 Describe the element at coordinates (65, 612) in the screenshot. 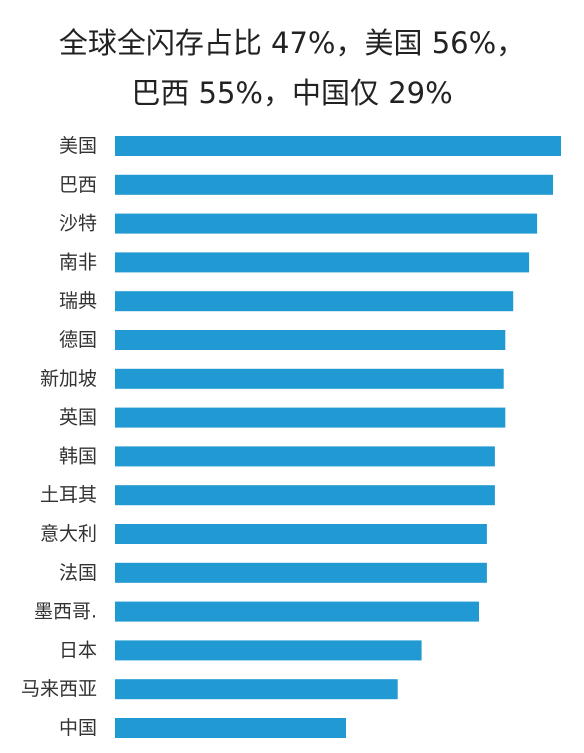

I see `category-label-12: 墨西哥.` at that location.